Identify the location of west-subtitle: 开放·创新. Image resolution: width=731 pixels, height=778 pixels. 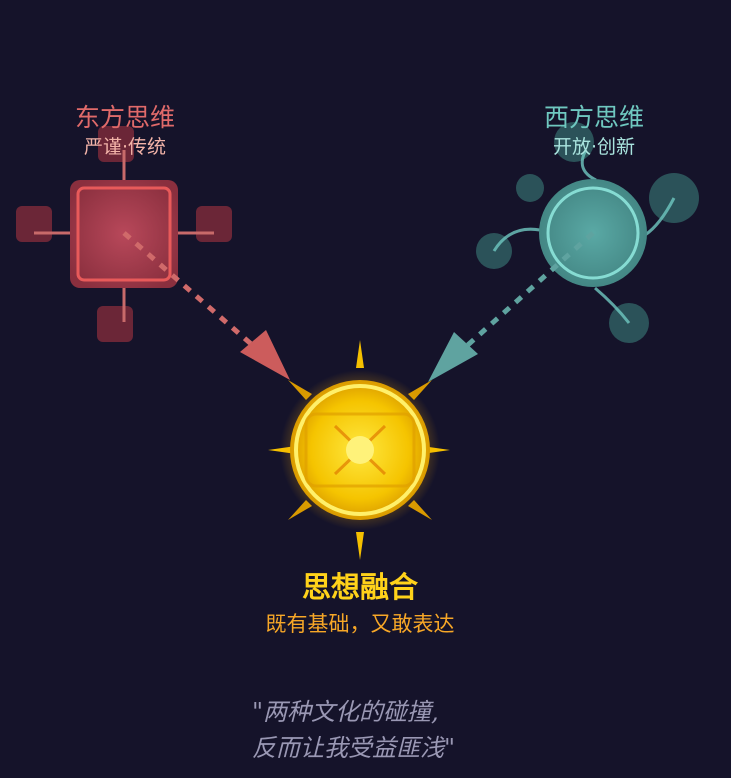
(594, 147).